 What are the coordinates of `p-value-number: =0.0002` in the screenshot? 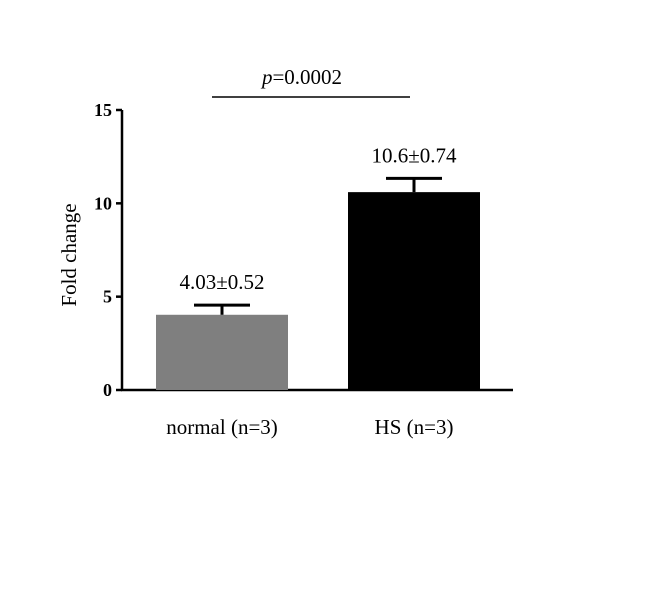 It's located at (307, 77).